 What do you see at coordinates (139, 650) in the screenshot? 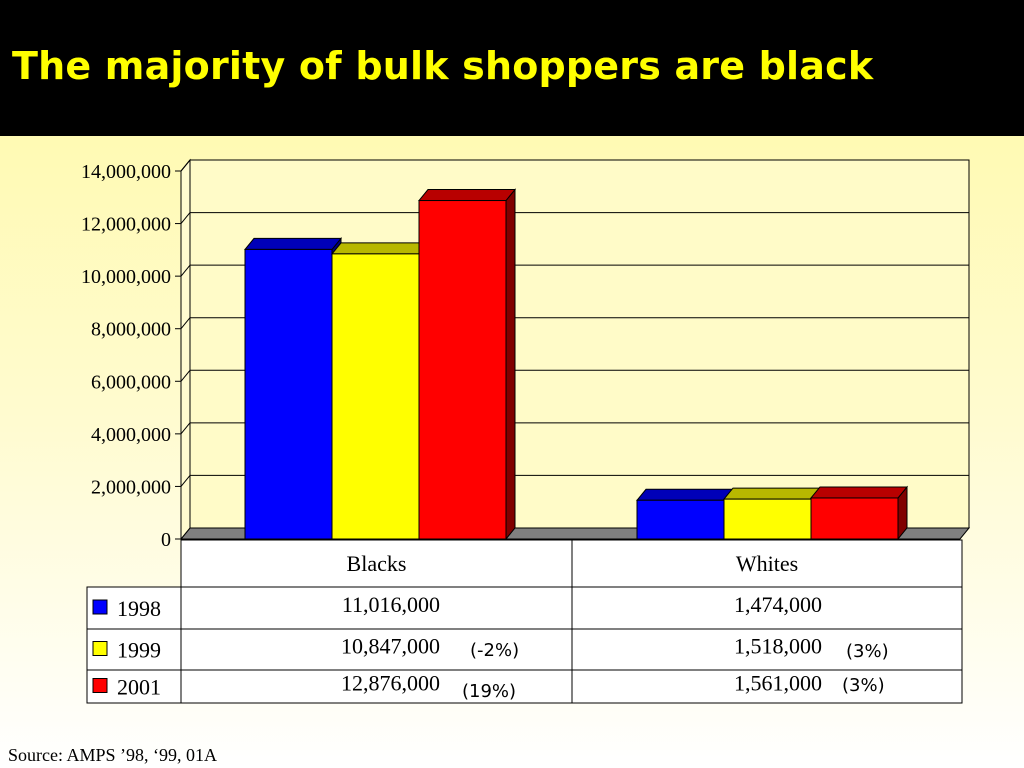
I see `legend-label-1999: 1999` at bounding box center [139, 650].